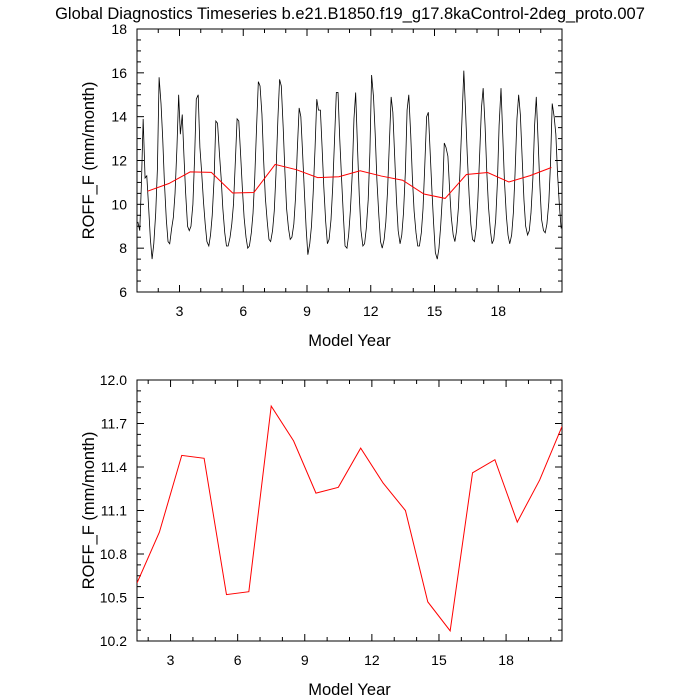 This screenshot has width=700, height=700. I want to click on y-tick-label: 11.4, so click(114, 467).